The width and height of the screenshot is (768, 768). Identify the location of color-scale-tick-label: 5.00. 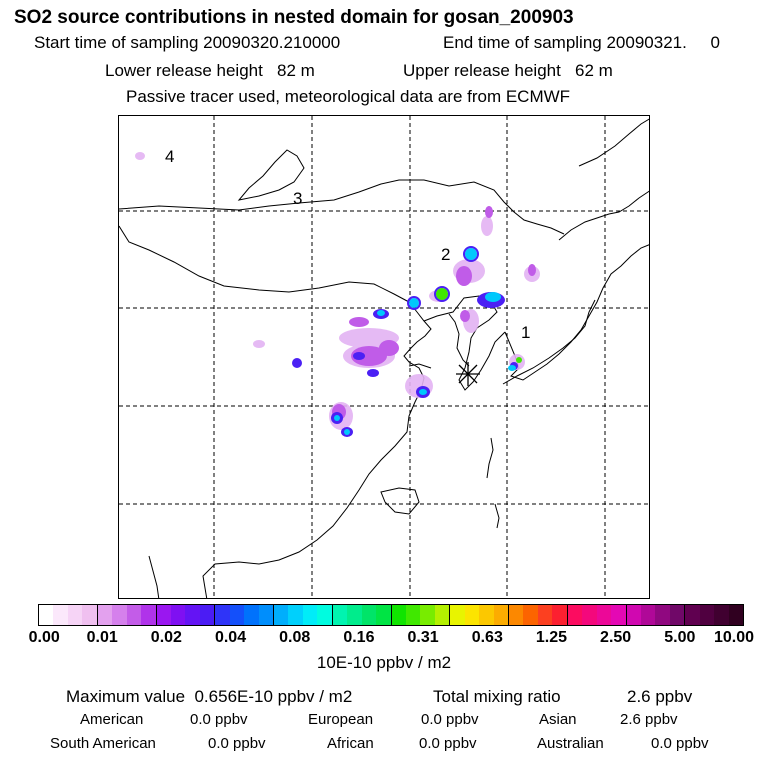
(680, 637).